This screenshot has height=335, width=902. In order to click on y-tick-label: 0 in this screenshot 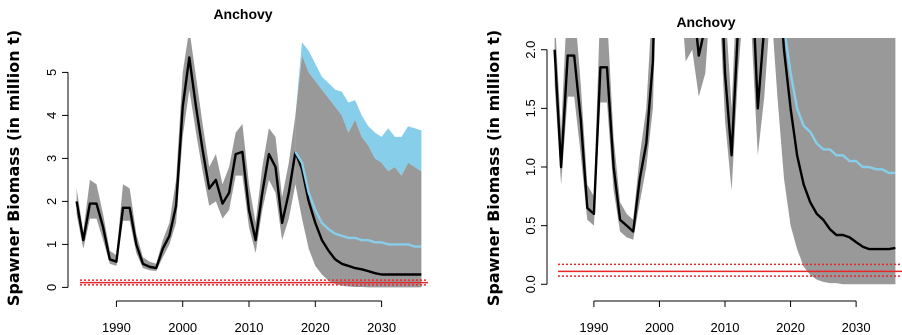, I will do `click(51, 287)`.